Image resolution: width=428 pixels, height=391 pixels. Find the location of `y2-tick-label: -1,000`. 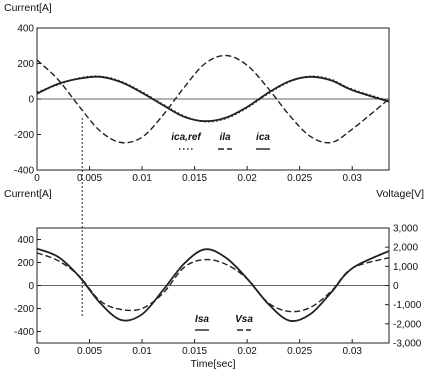

y2-tick-label: -1,000 is located at coordinates (407, 305).